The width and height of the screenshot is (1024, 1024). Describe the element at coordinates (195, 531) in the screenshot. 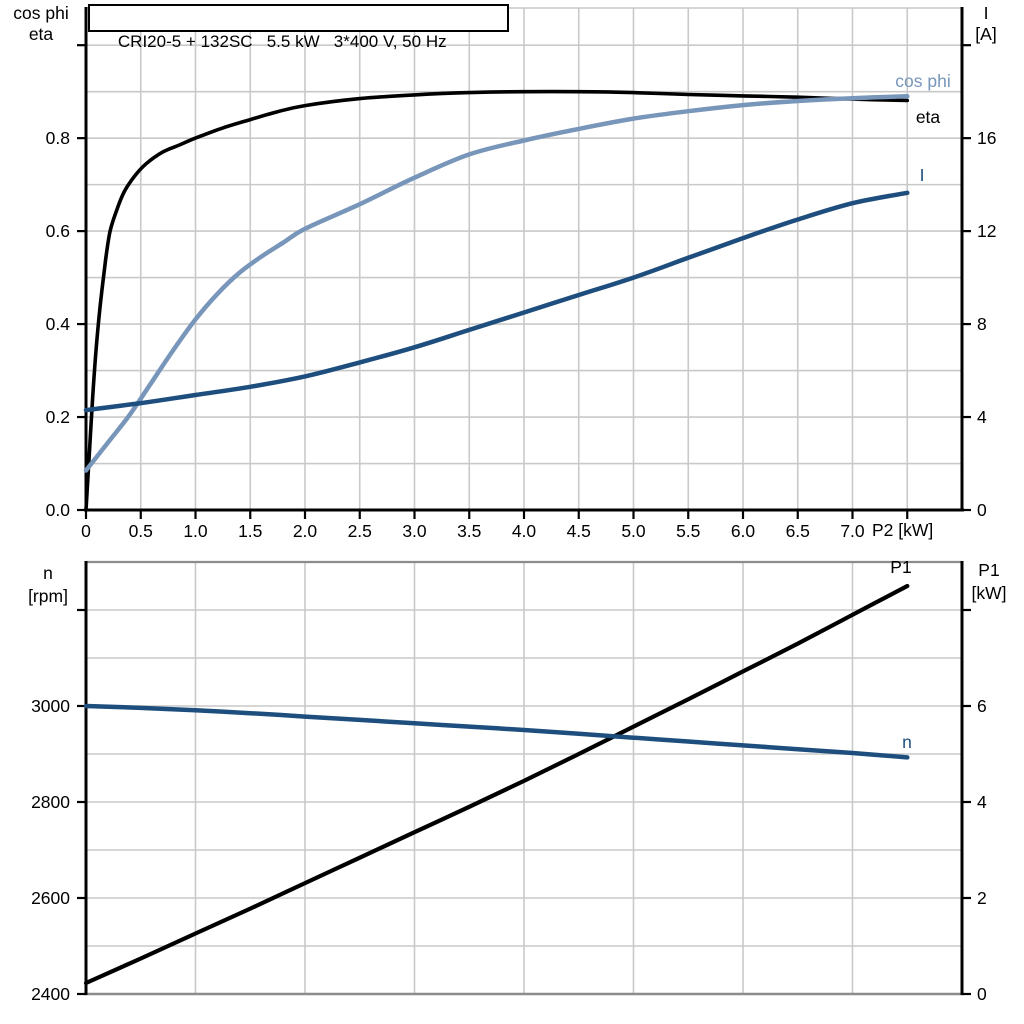

I see `x-axis-tick-label: 1.0` at that location.